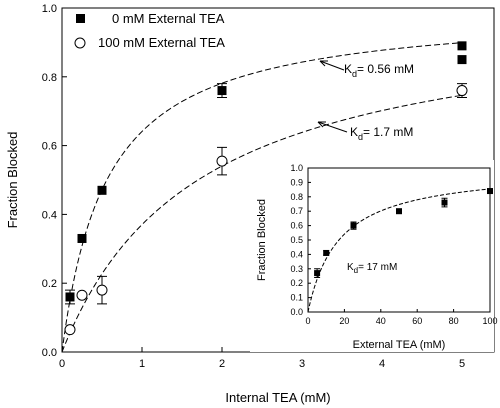  What do you see at coordinates (296, 168) in the screenshot?
I see `inset-y-tick-label: 1.0` at bounding box center [296, 168].